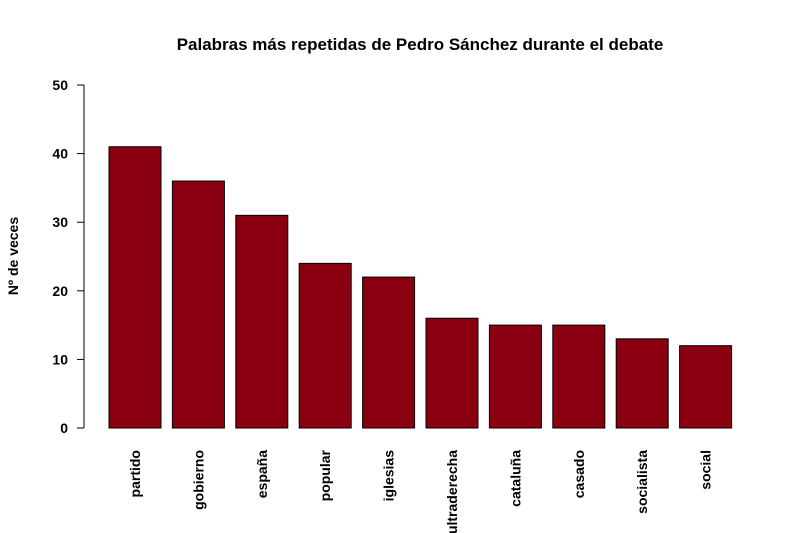 The height and width of the screenshot is (533, 800). What do you see at coordinates (642, 482) in the screenshot?
I see `x-tick-label: socialista` at bounding box center [642, 482].